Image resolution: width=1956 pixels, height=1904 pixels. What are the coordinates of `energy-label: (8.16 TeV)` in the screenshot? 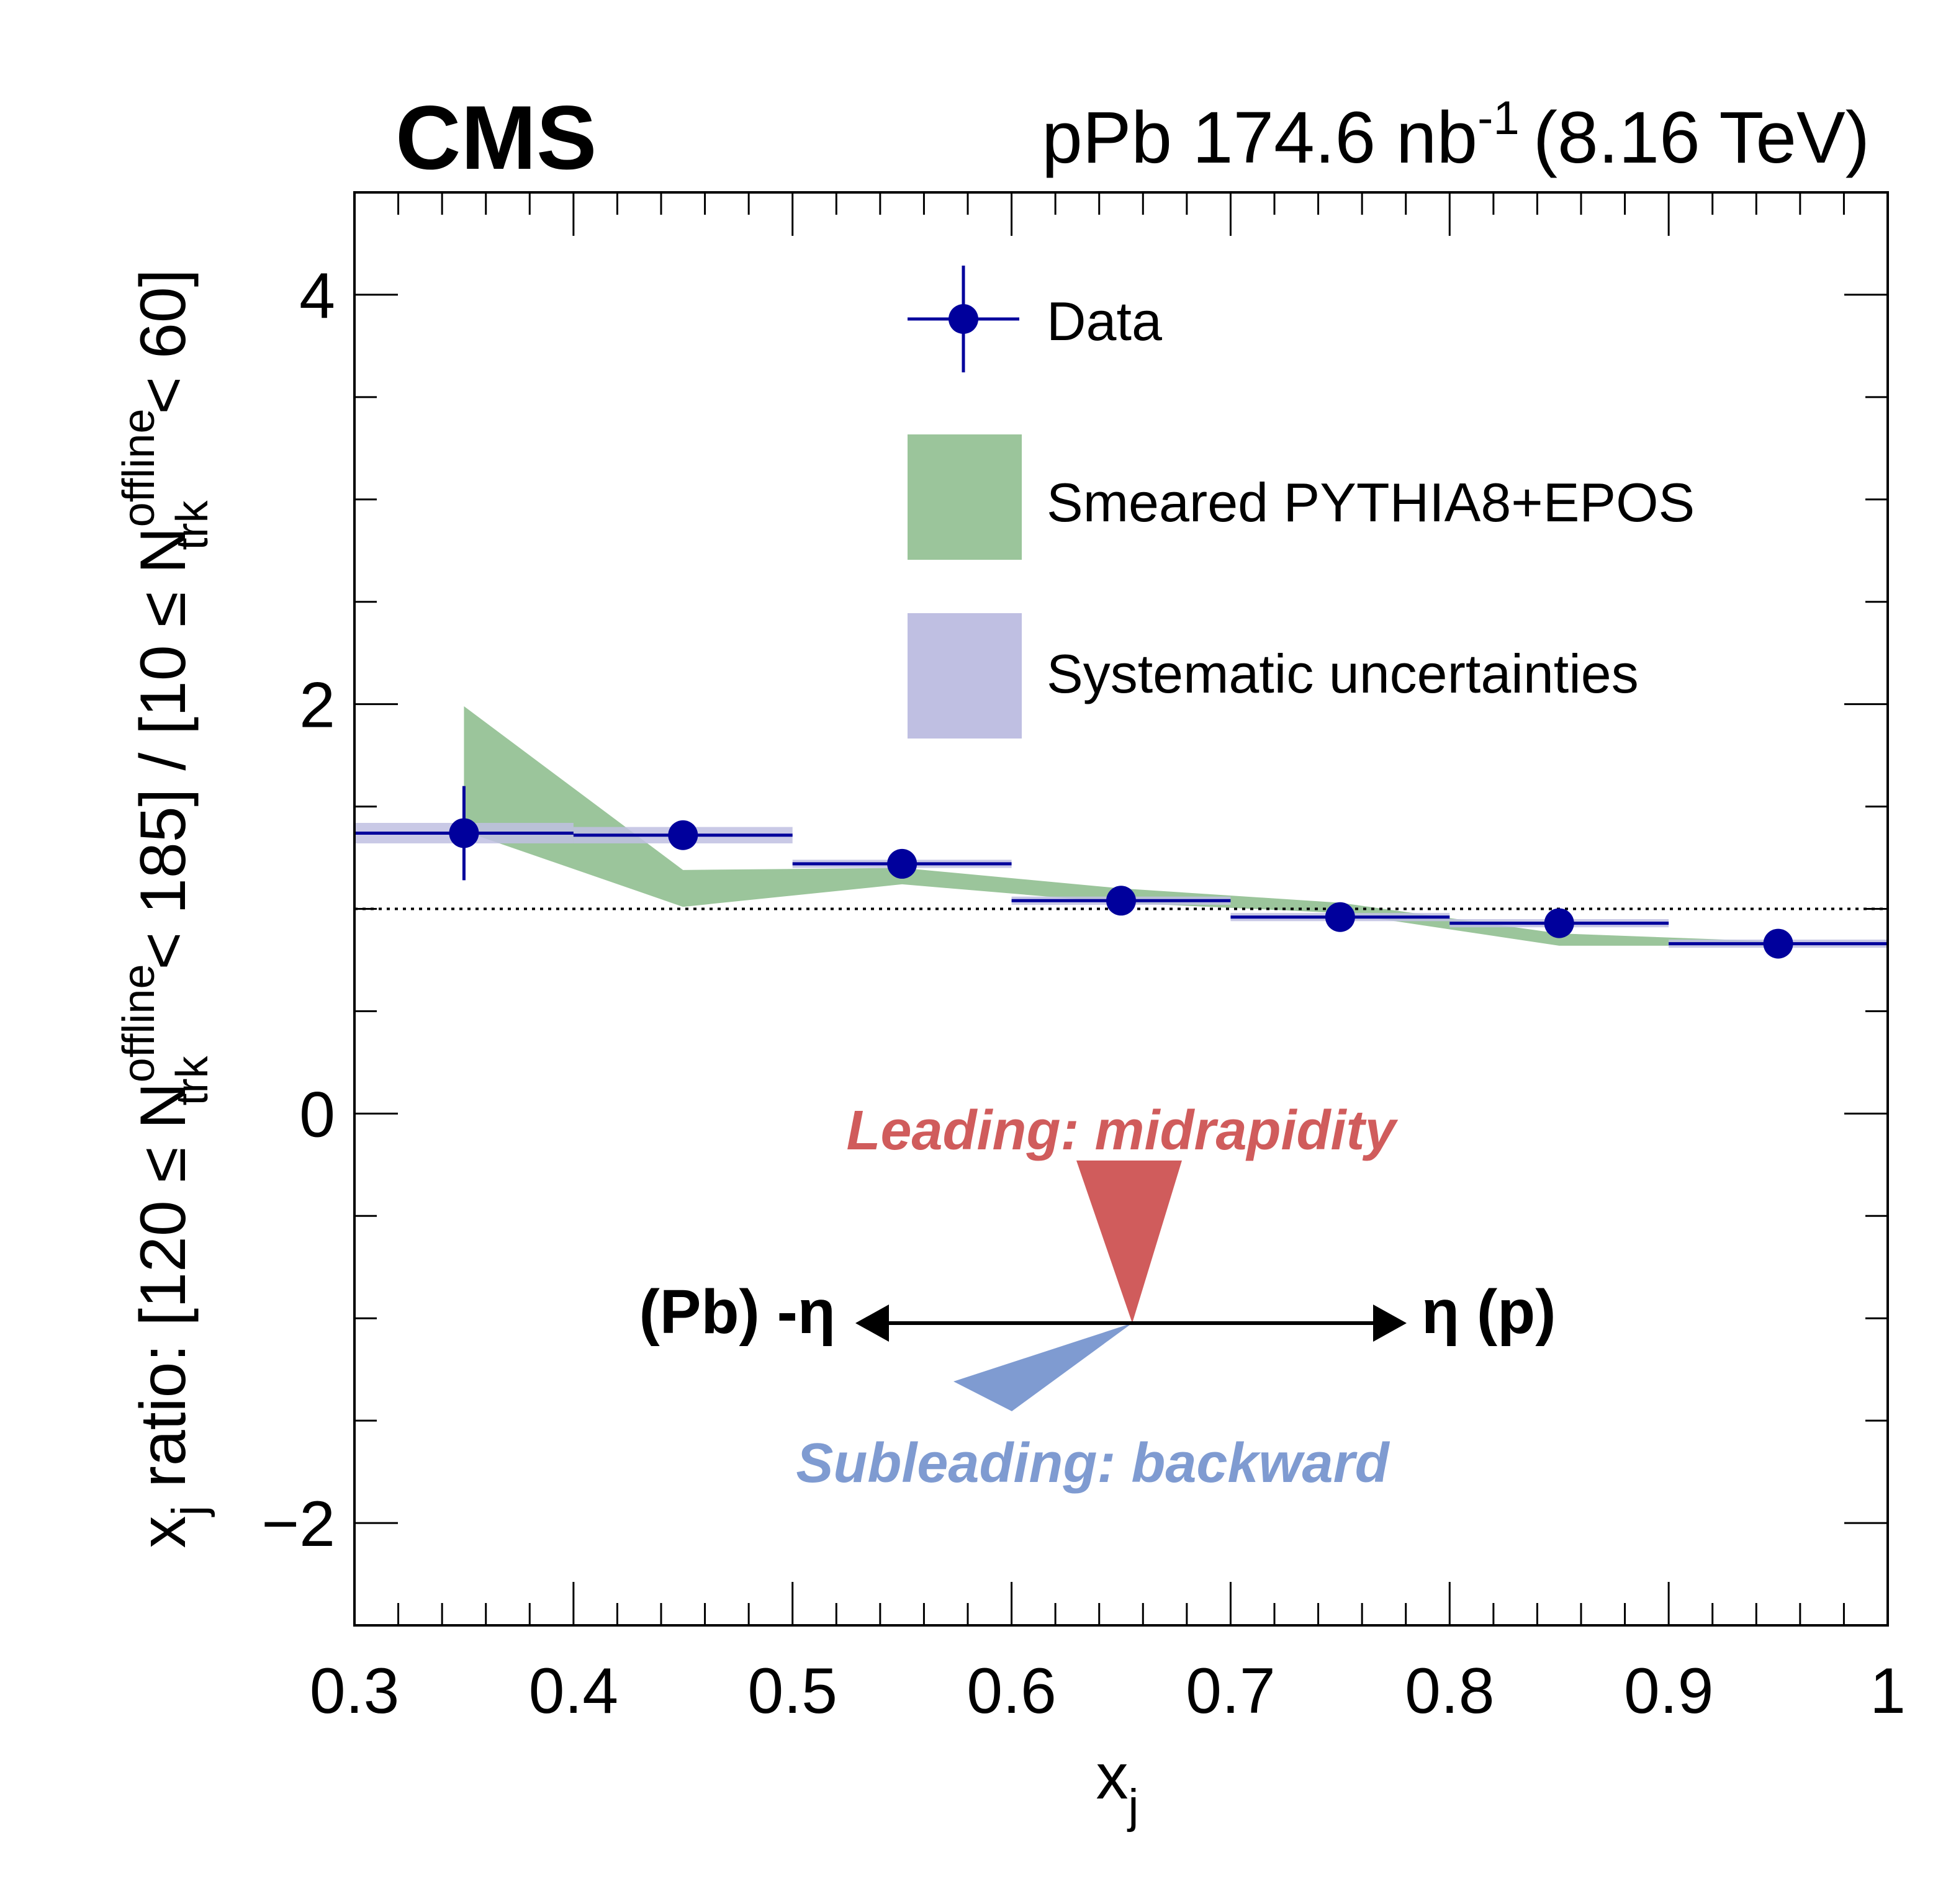 It's located at (1701, 138).